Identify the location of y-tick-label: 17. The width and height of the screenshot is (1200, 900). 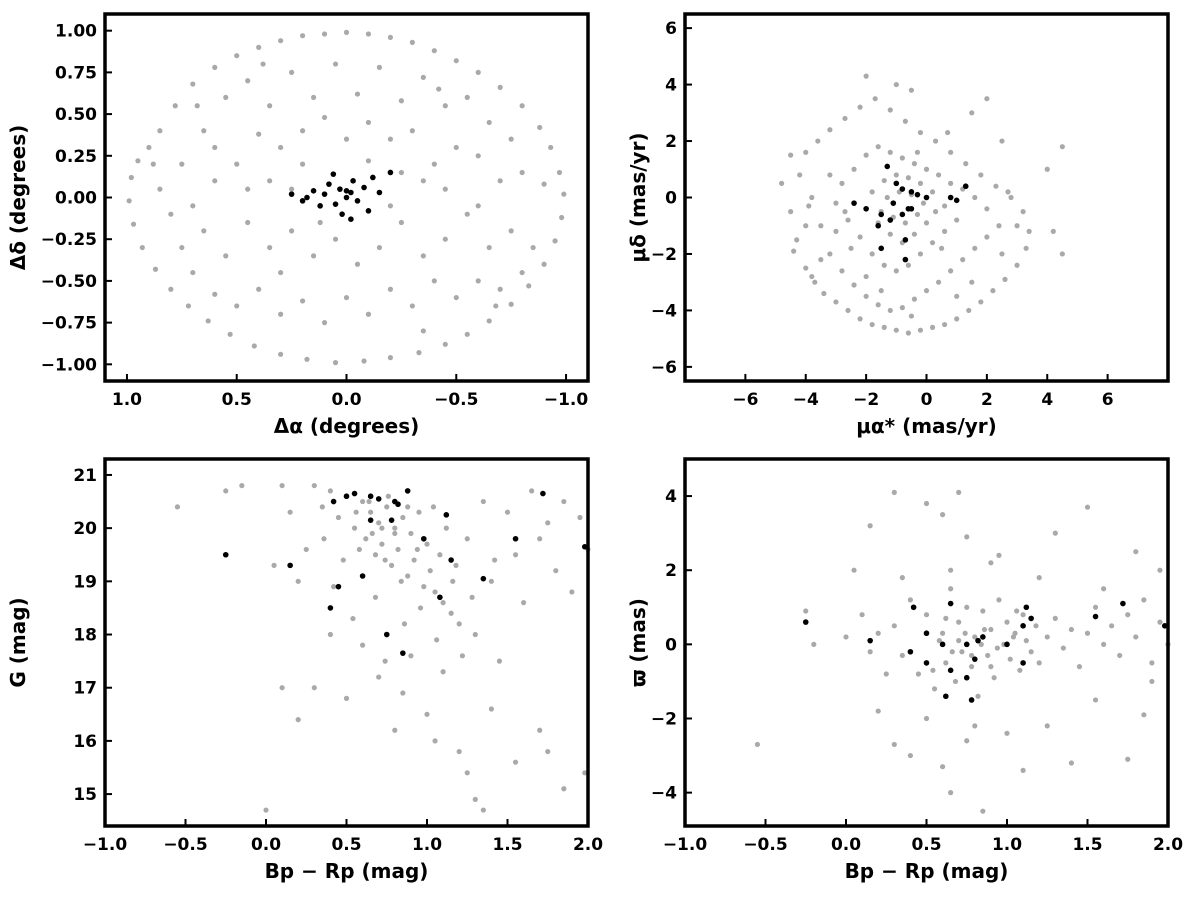
(85, 689).